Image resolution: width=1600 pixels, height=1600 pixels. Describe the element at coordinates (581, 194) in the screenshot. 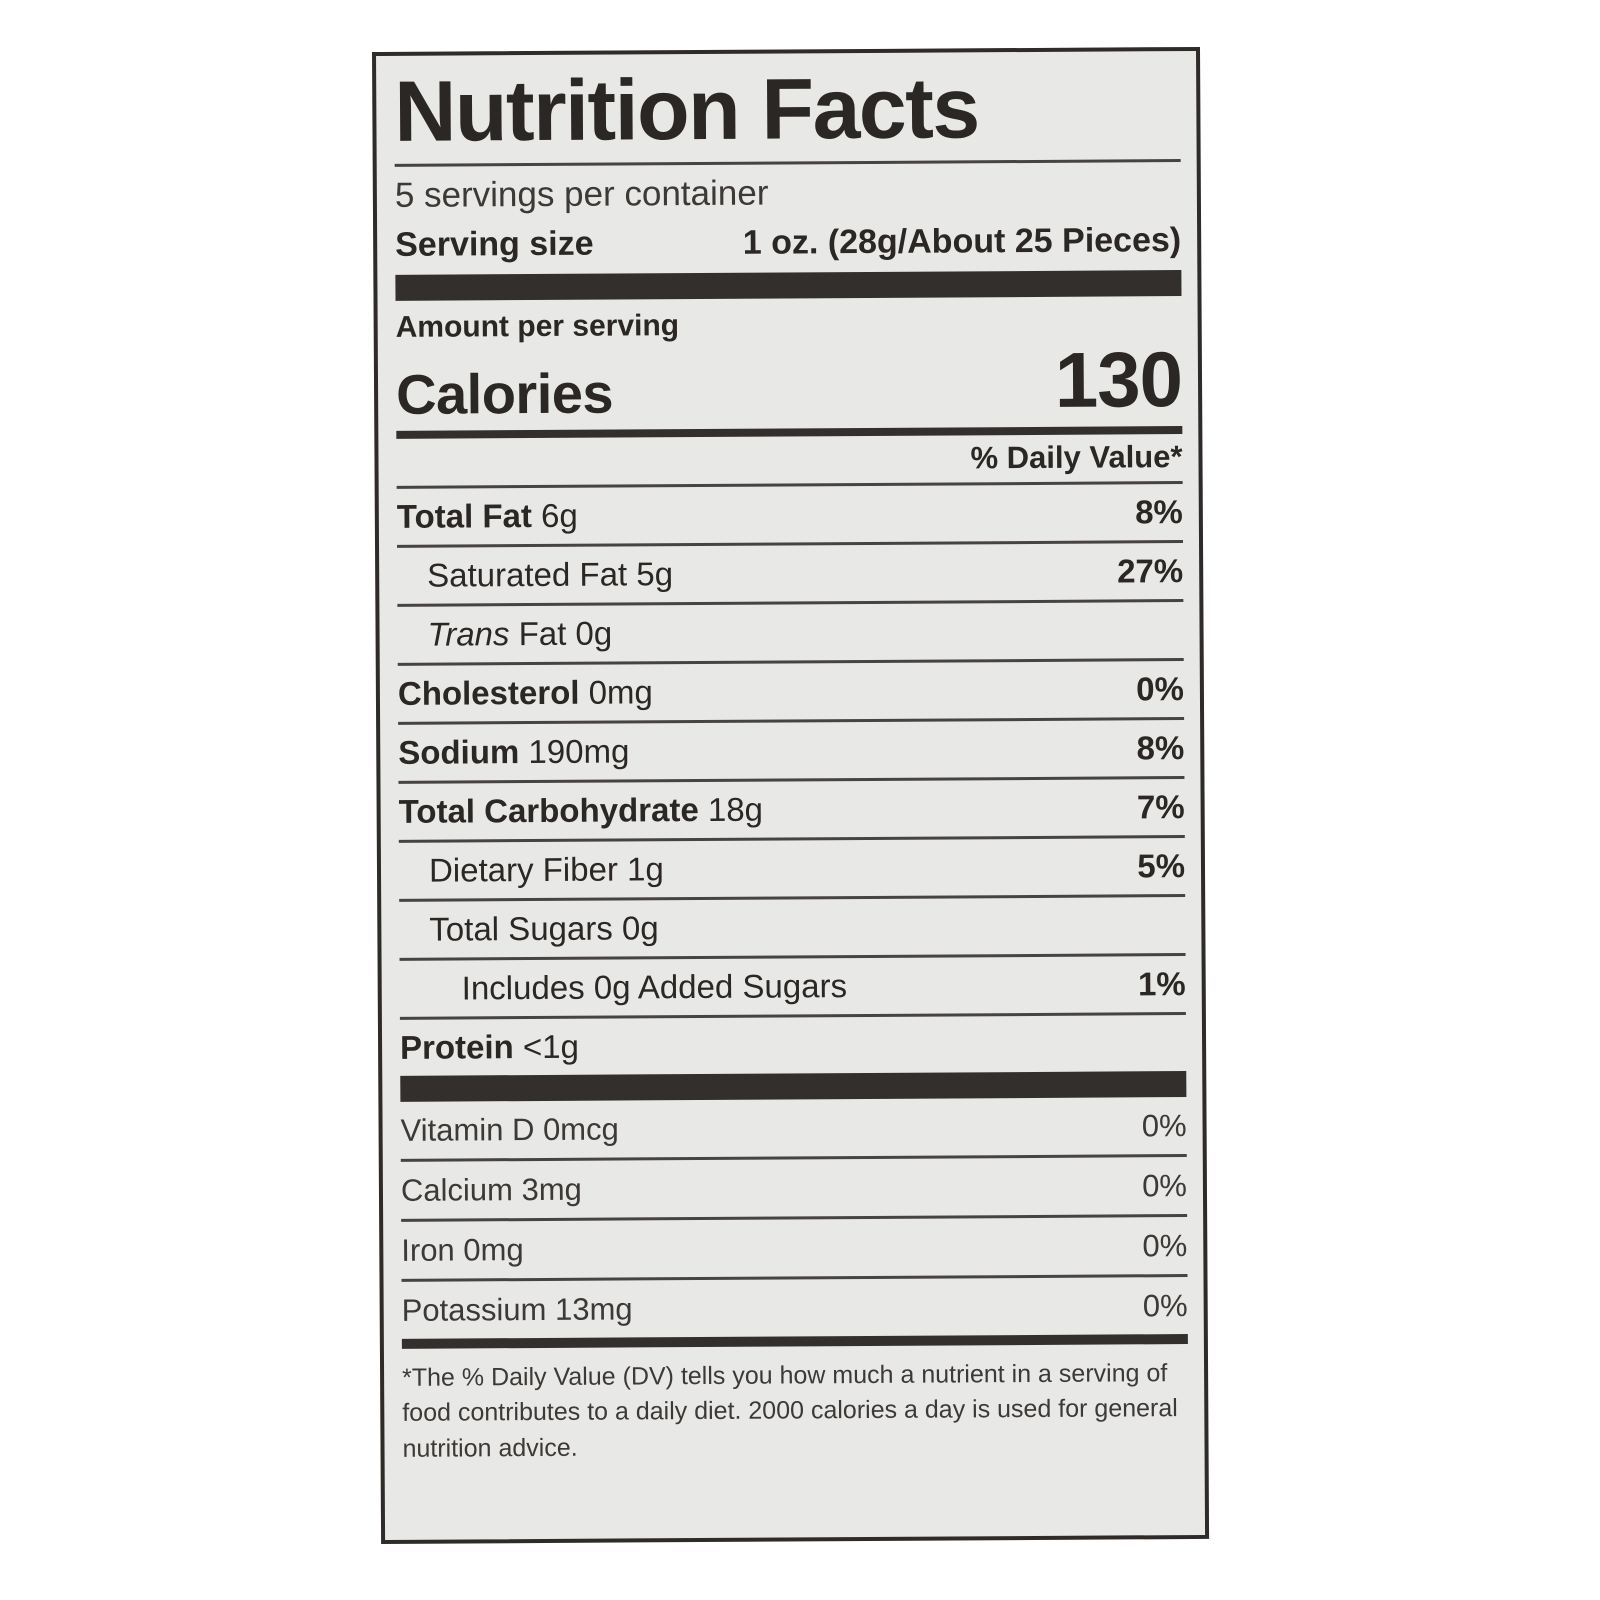

I see `servings-per-container: 5 servings per container` at that location.